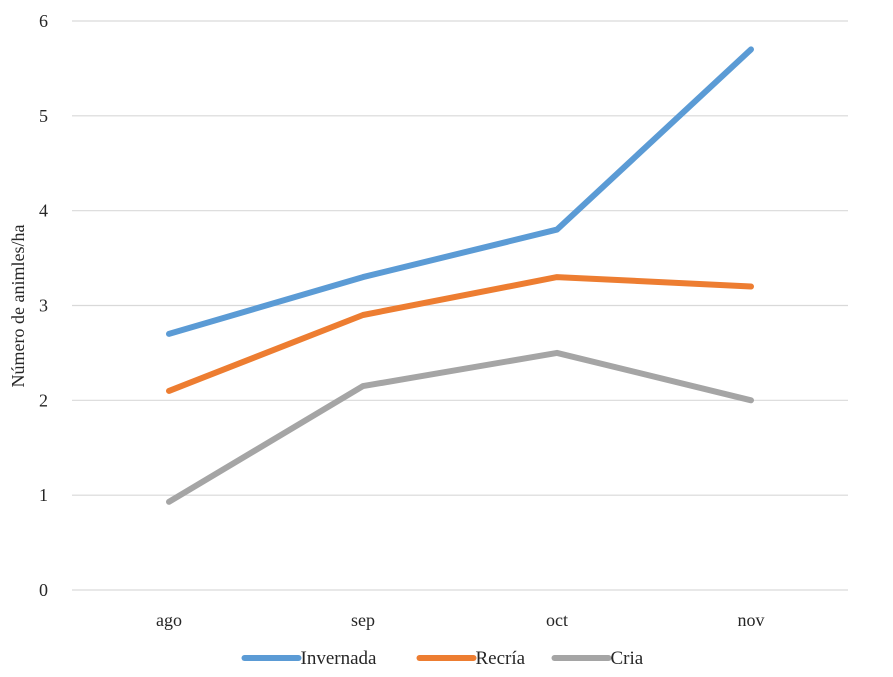 The height and width of the screenshot is (677, 893). Describe the element at coordinates (43, 116) in the screenshot. I see `y-tick-label: 5` at that location.